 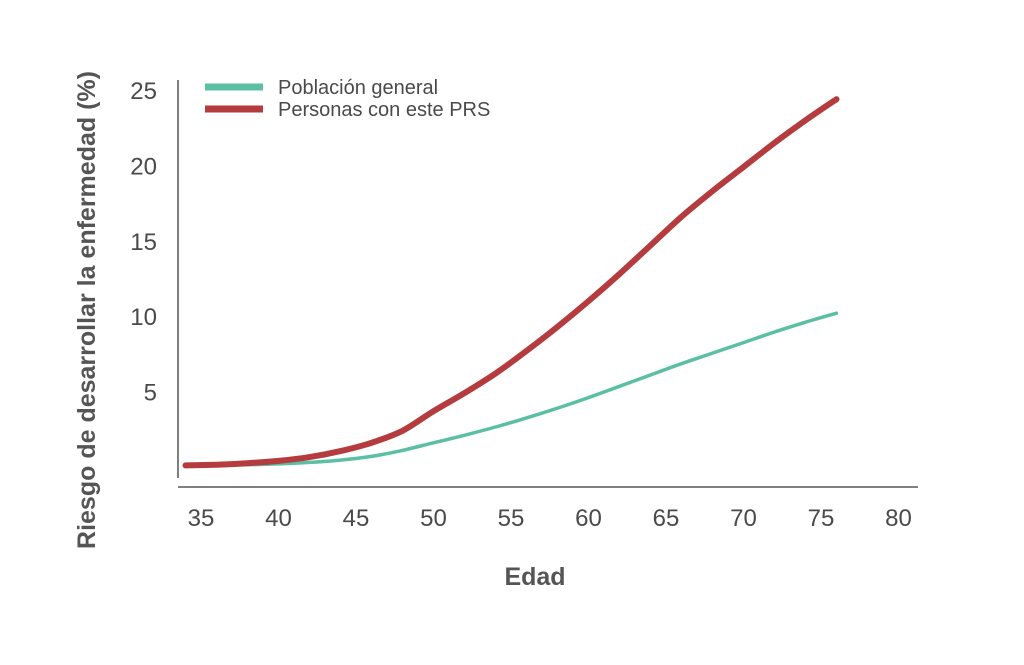 What do you see at coordinates (143, 167) in the screenshot?
I see `y-tick-label: 20` at bounding box center [143, 167].